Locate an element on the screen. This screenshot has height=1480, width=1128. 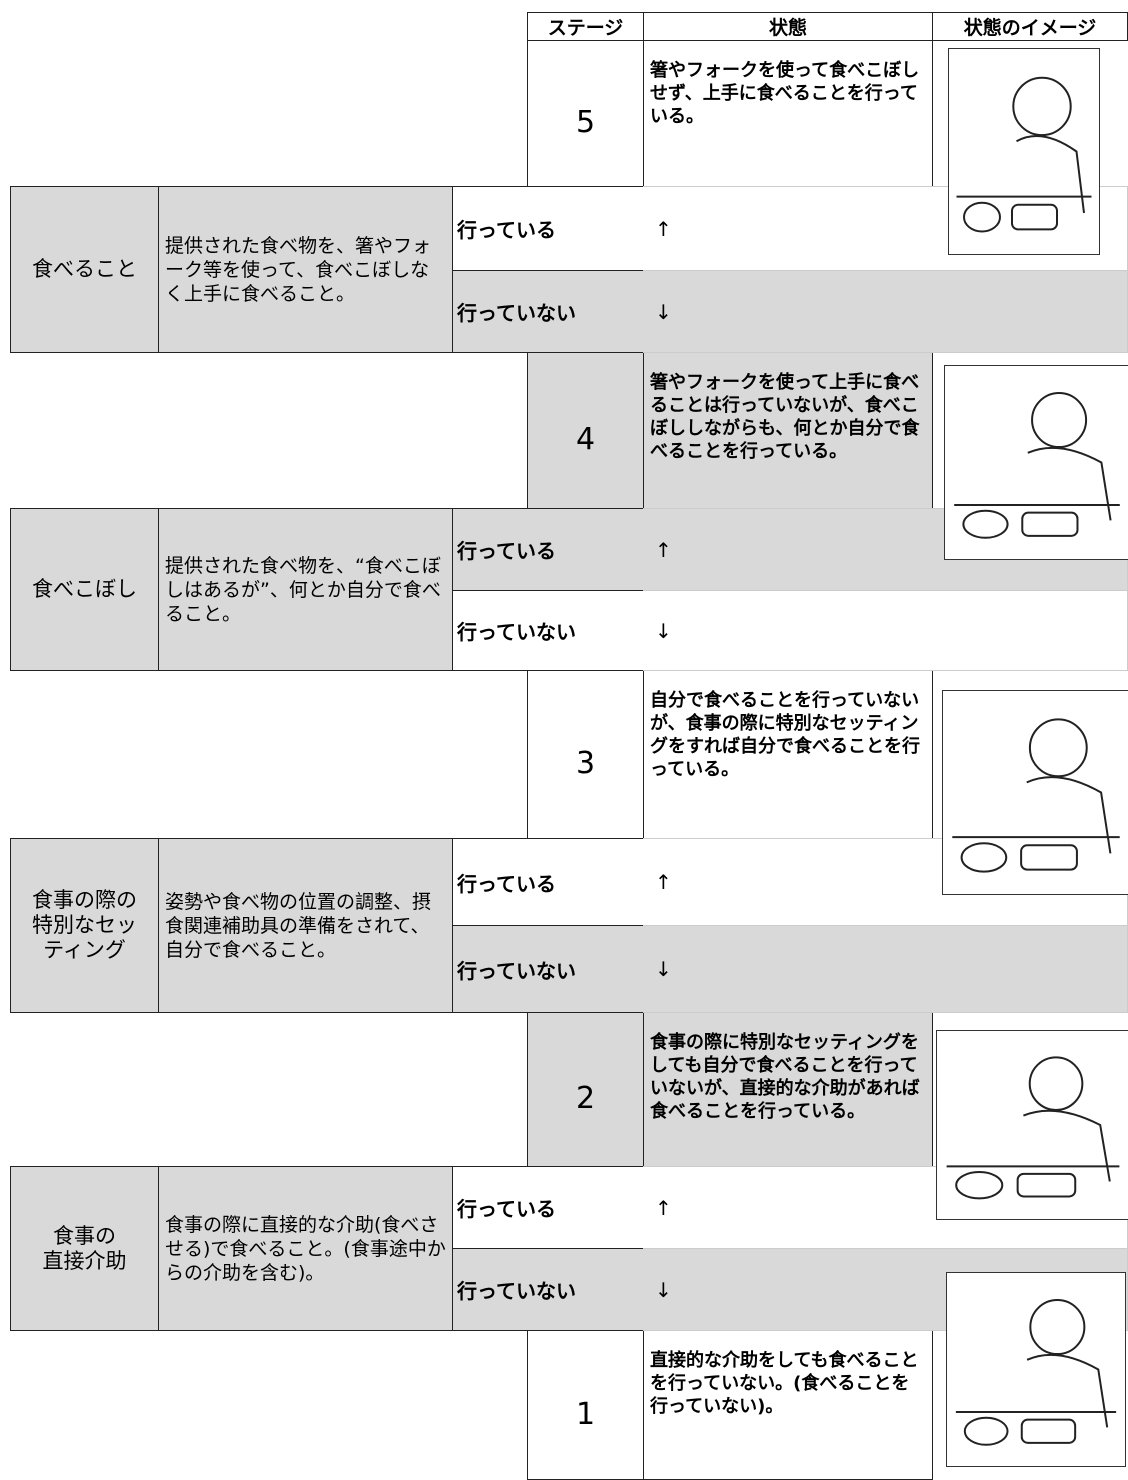
header-state: 状態 is located at coordinates (788, 26).